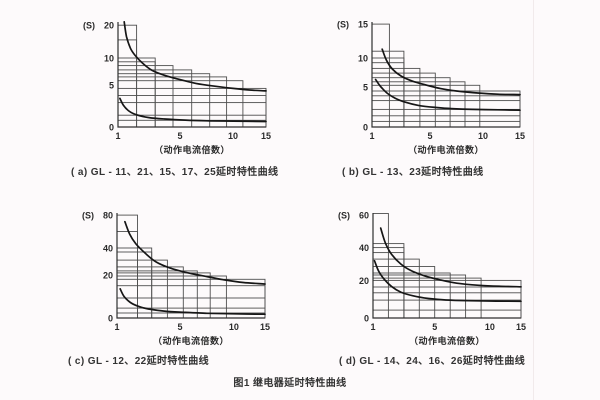  Describe the element at coordinates (432, 361) in the screenshot. I see `chart-d-caption: ( d) GL - 14、24、16、26延时特性曲线` at that location.